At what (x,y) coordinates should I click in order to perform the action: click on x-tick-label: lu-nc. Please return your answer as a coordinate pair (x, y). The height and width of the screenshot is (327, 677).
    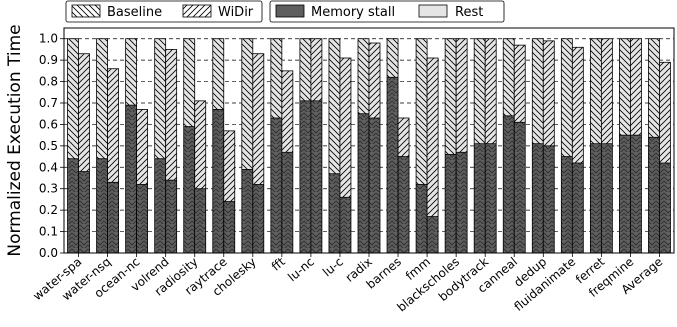
    Looking at the image, I should click on (301, 270).